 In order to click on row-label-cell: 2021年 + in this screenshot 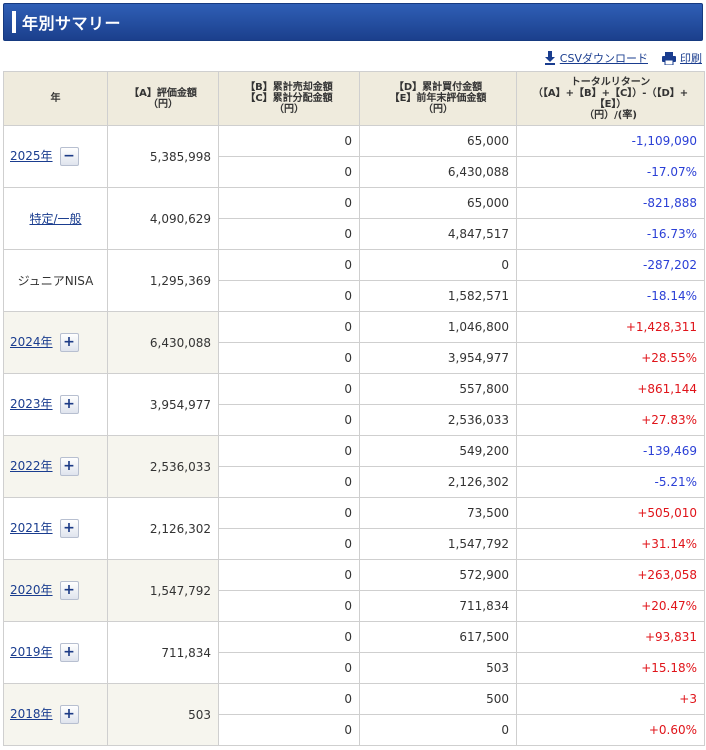, I will do `click(55, 528)`.